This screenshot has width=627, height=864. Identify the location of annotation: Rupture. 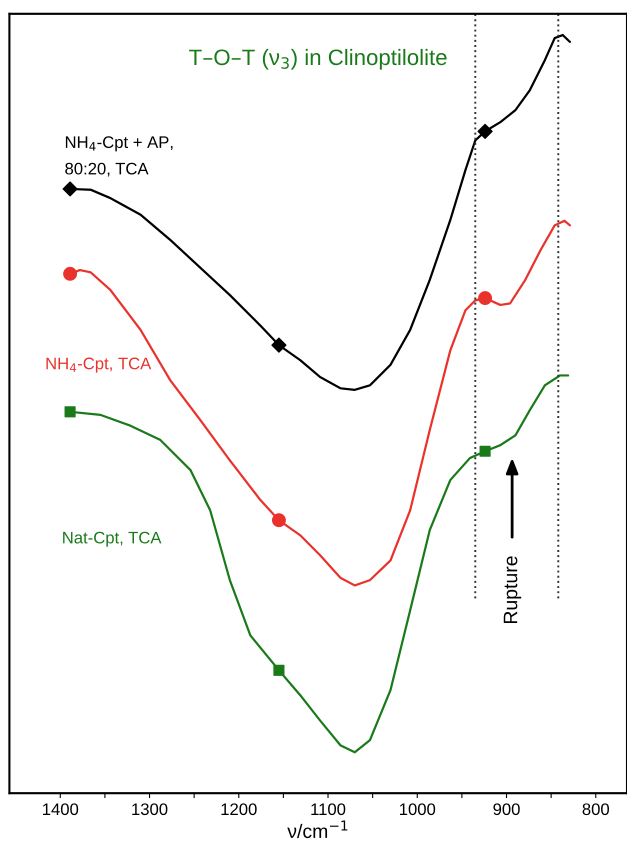
(513, 590).